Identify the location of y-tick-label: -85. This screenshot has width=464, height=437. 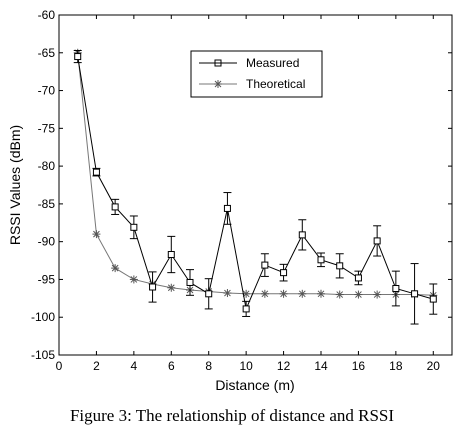
(47, 204).